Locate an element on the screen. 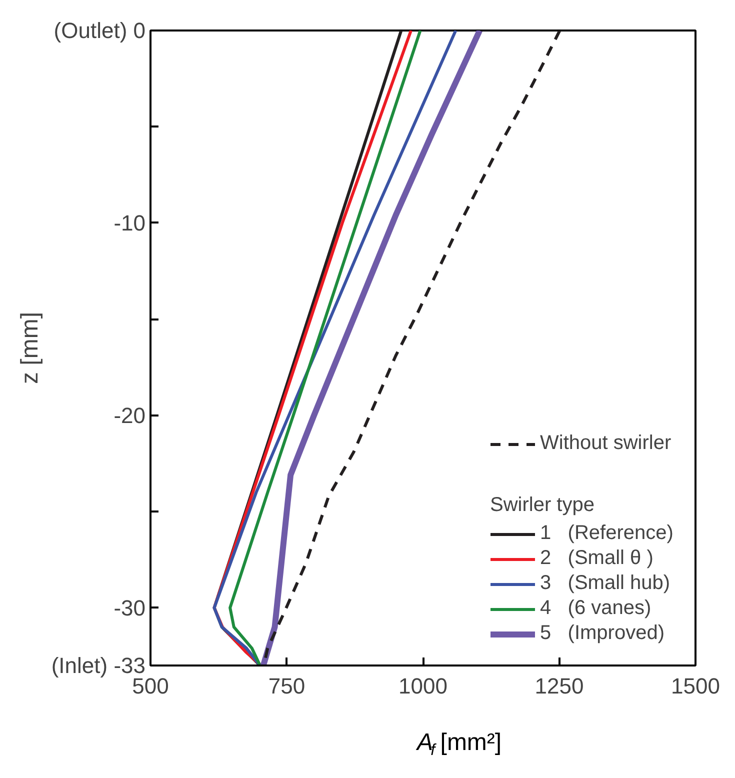 The image size is (735, 778). y-tick-label: -30 is located at coordinates (130, 607).